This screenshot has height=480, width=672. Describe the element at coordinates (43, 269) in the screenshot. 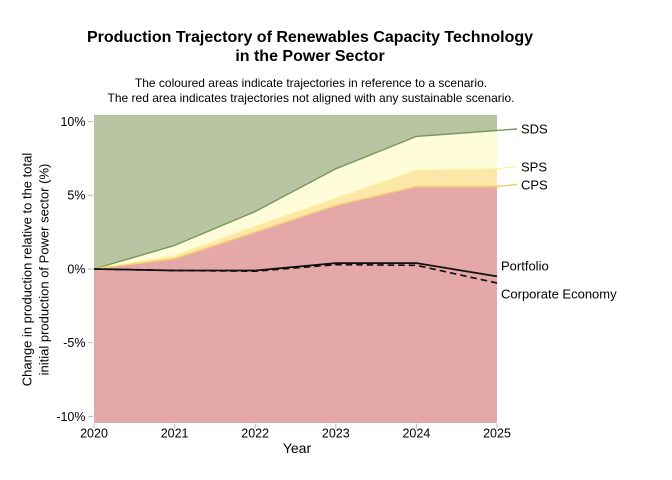

I see `y-axis-title-line2: initial production of Power sector (%)` at that location.